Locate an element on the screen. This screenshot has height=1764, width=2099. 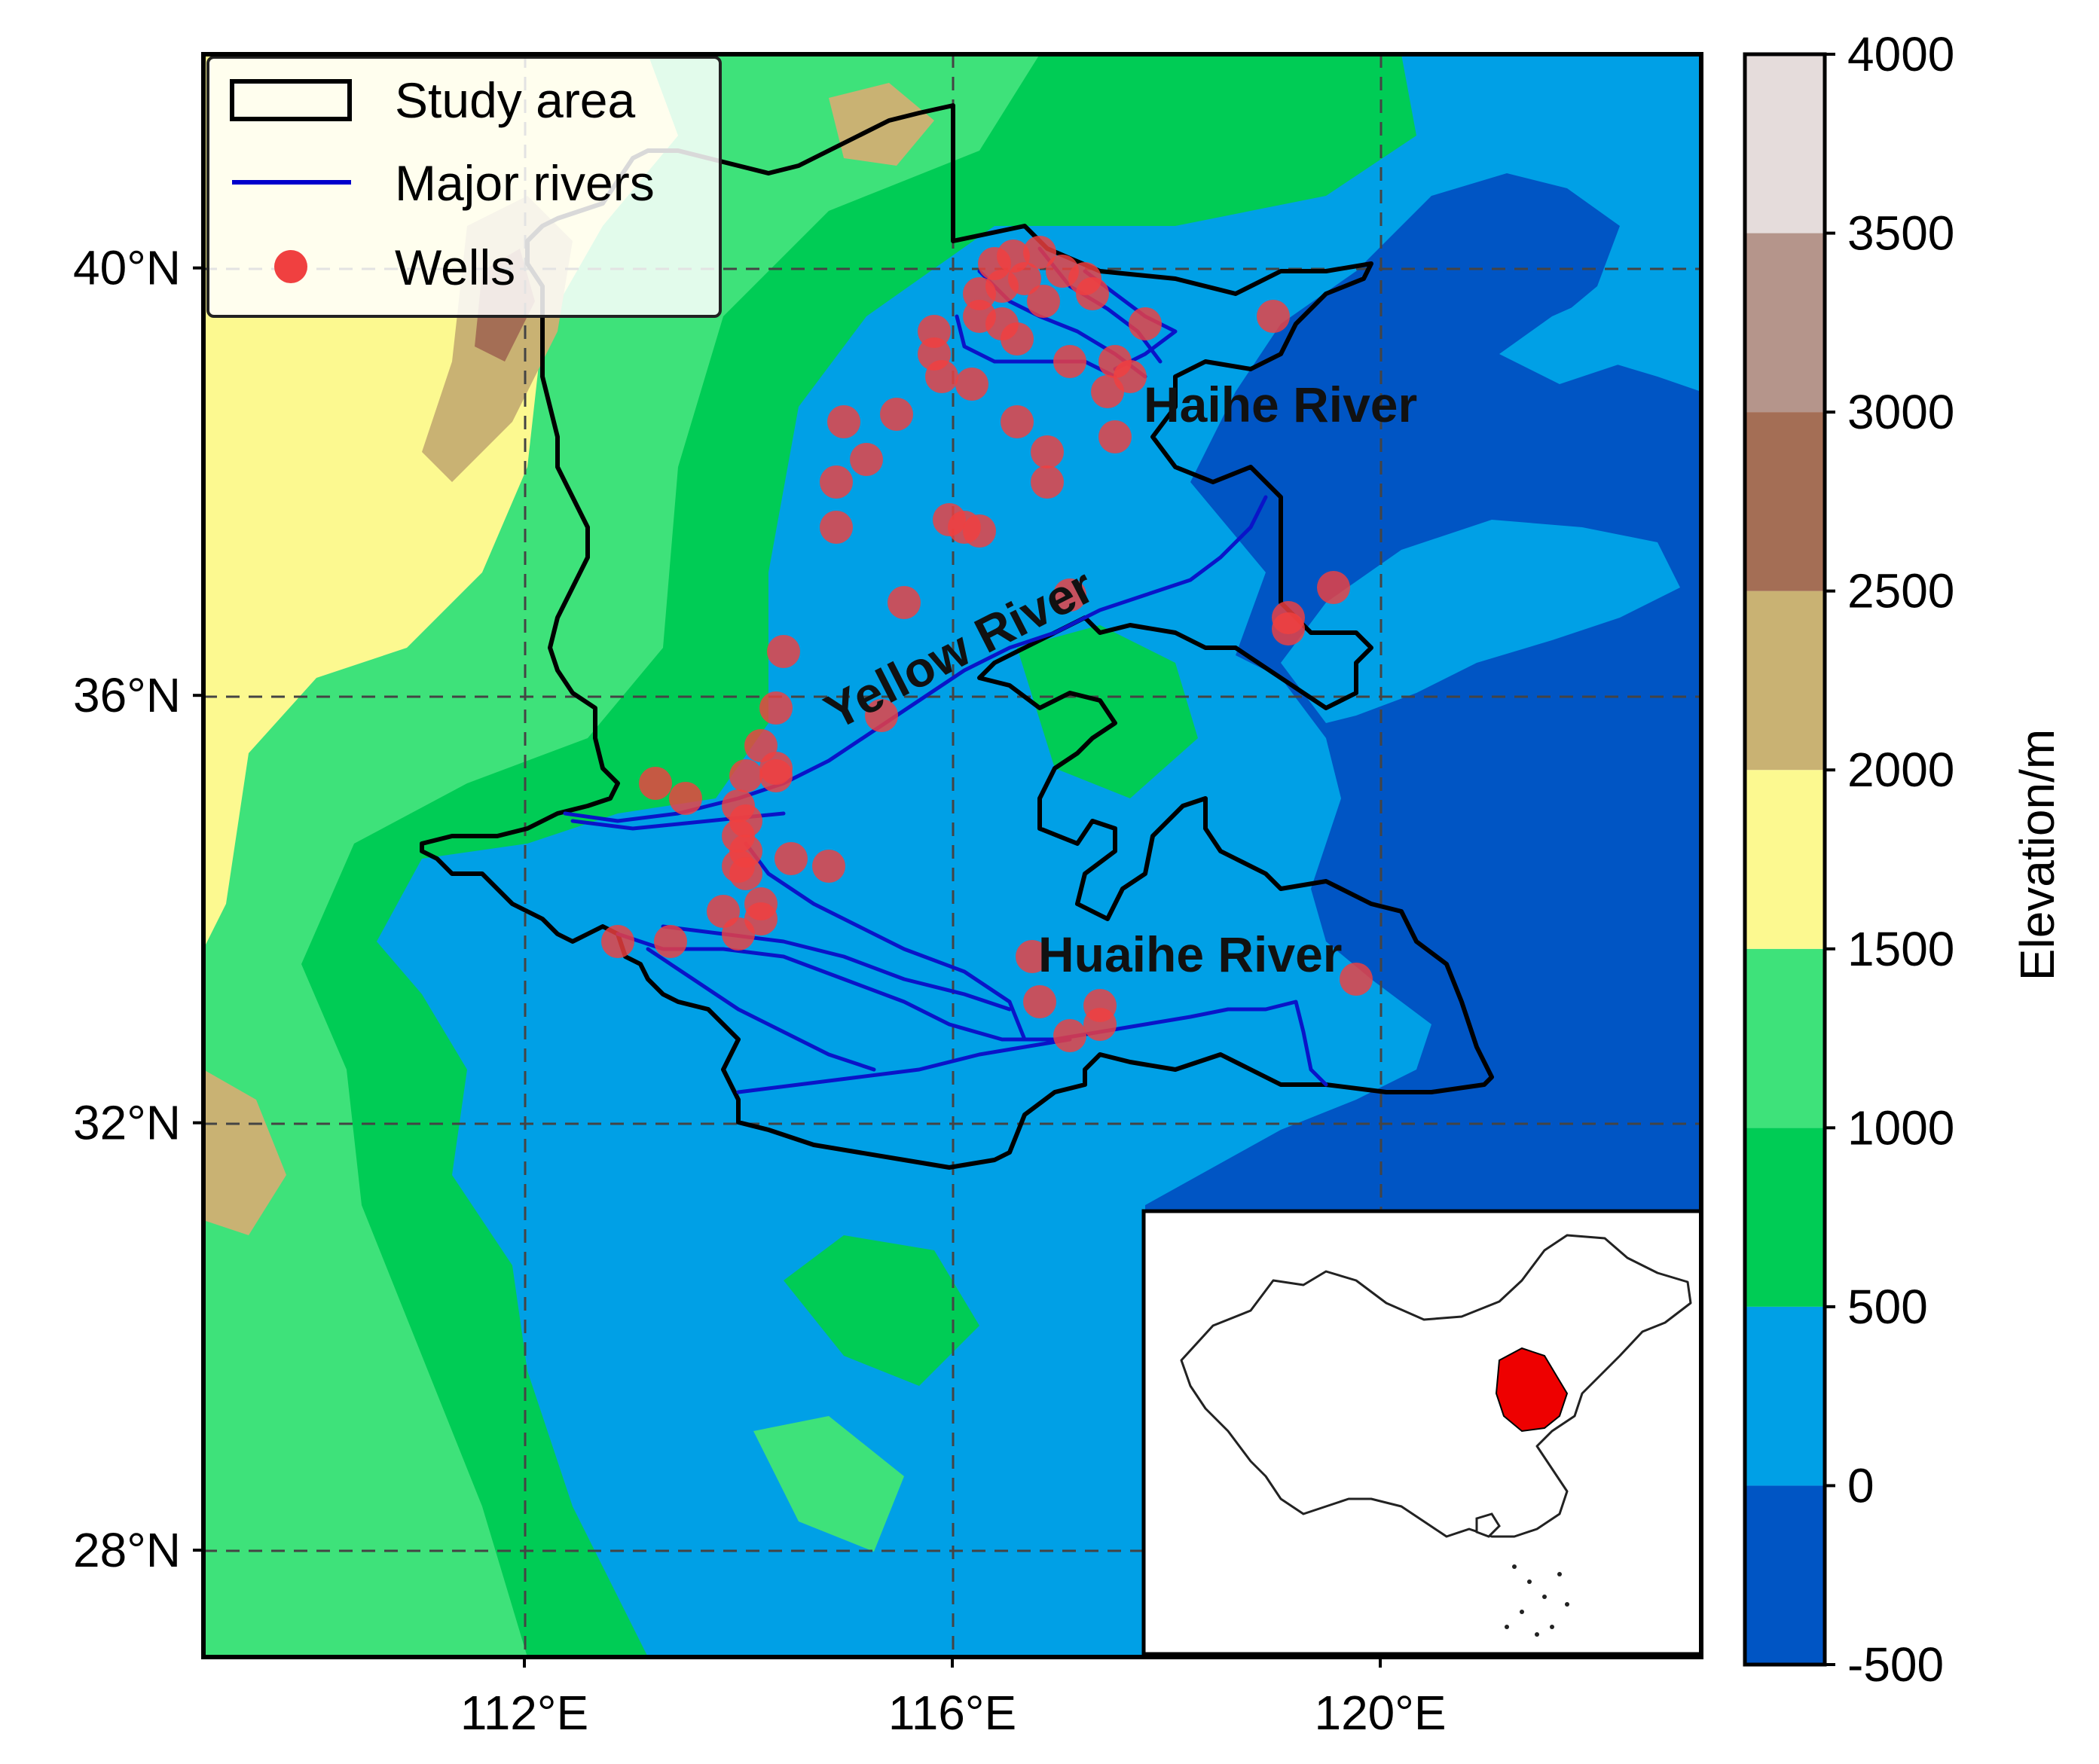
colorbar: 4000 3500 3000 2500 2000 1500 1000 500 0 -500 is located at coordinates (1848, 860).